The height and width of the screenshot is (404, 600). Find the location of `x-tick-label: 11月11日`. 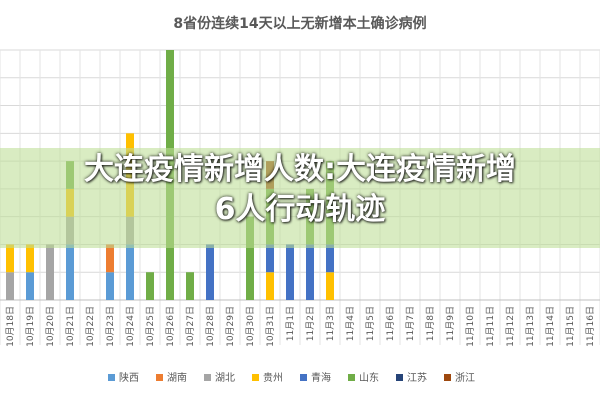

x-tick-label: 11月11日 is located at coordinates (490, 326).